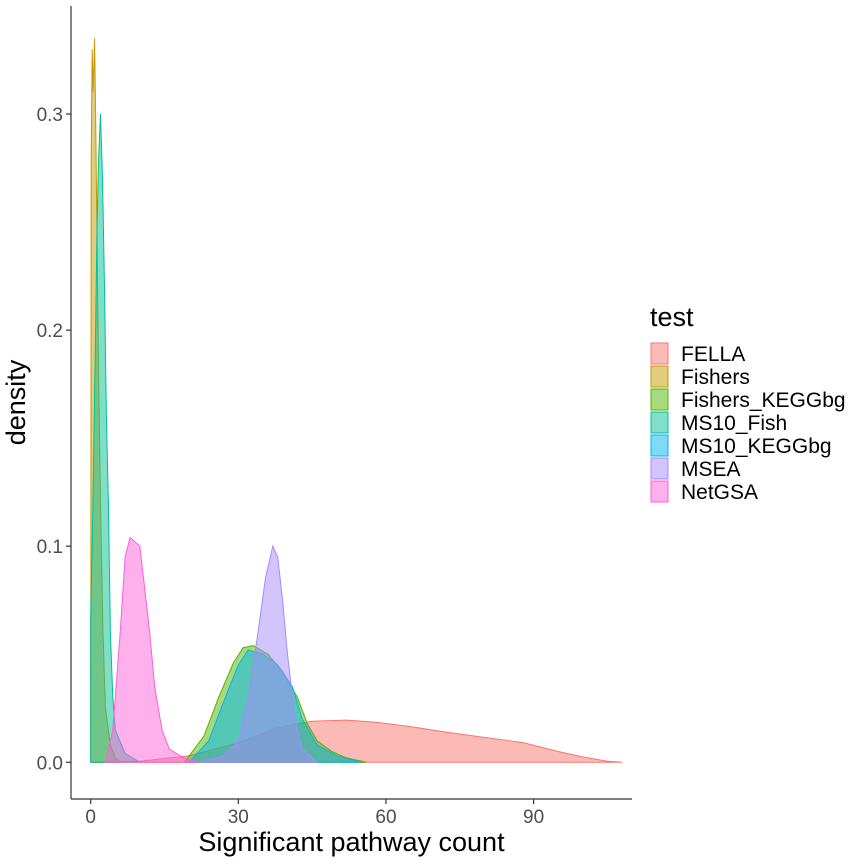 This screenshot has width=864, height=864. Describe the element at coordinates (713, 354) in the screenshot. I see `legend-label-fella: FELLA` at that location.